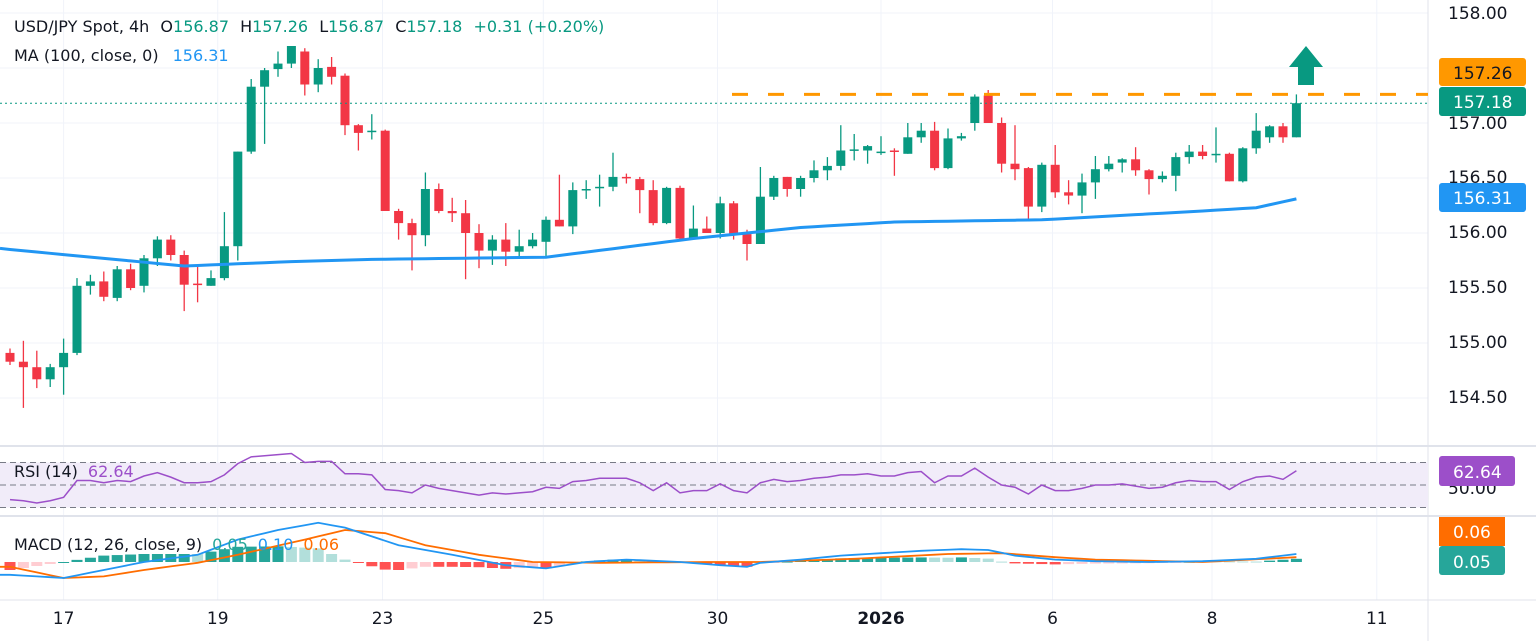 This screenshot has height=641, width=1536. What do you see at coordinates (1477, 288) in the screenshot?
I see `price-tick: 155.50` at bounding box center [1477, 288].